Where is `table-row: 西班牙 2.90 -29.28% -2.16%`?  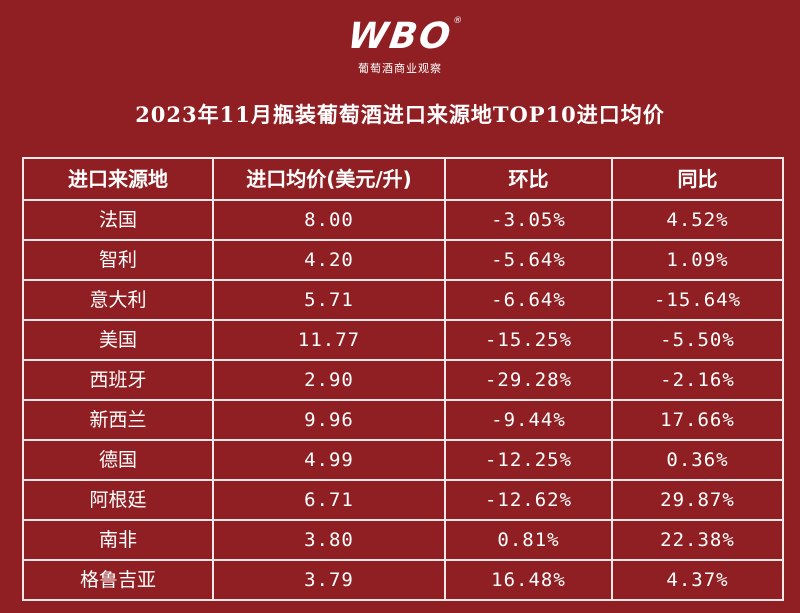 table-row: 西班牙 2.90 -29.28% -2.16% is located at coordinates (403, 380).